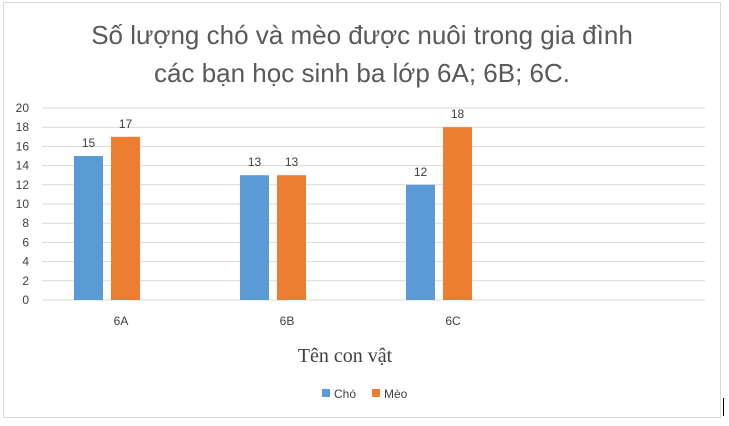 Image resolution: width=729 pixels, height=426 pixels. Describe the element at coordinates (23, 146) in the screenshot. I see `y-tick-label: 16` at that location.